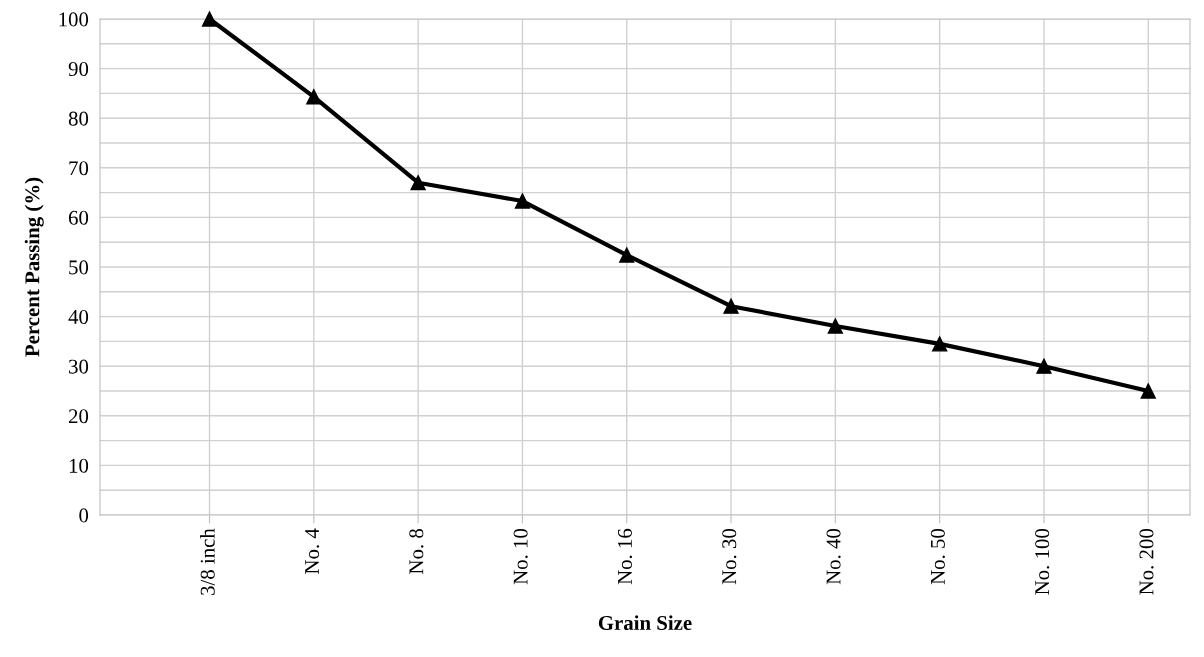 This screenshot has height=657, width=1204. What do you see at coordinates (645, 622) in the screenshot?
I see `x-axis-title: Grain Size` at bounding box center [645, 622].